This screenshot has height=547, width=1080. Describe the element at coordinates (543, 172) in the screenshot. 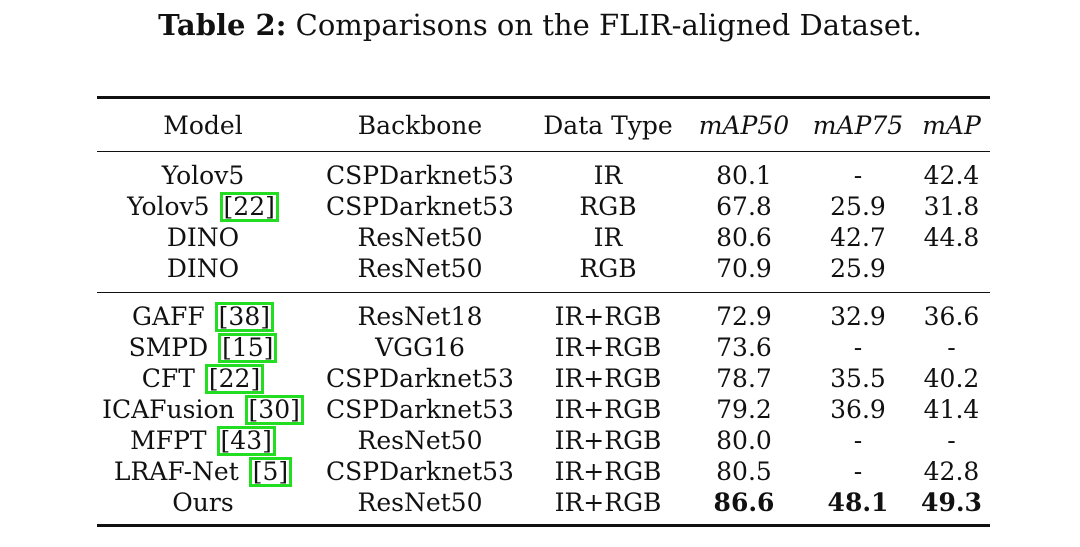

I see `table-row: Yolov5 CSPDarknet53 IR 80.1 - 42.4` at that location.